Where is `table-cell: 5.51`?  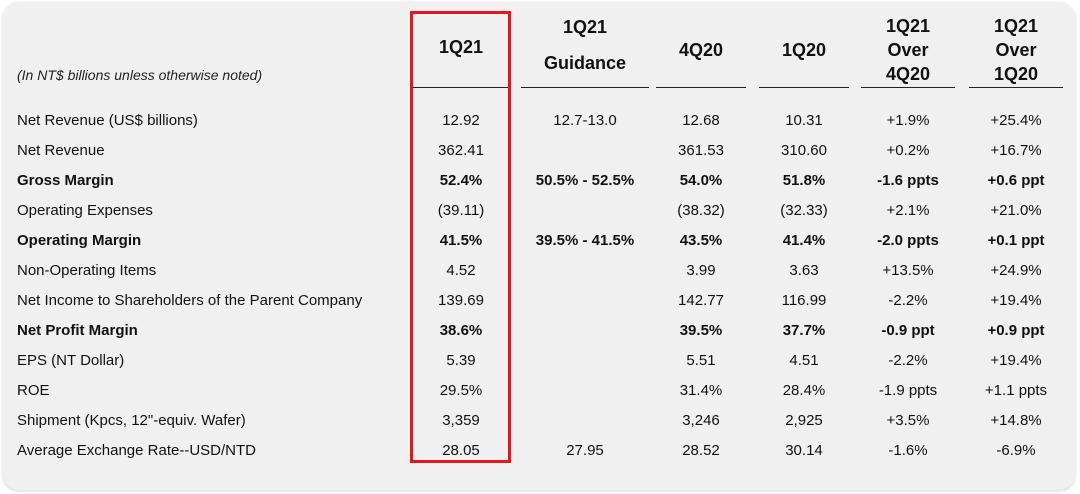 table-cell: 5.51 is located at coordinates (701, 360).